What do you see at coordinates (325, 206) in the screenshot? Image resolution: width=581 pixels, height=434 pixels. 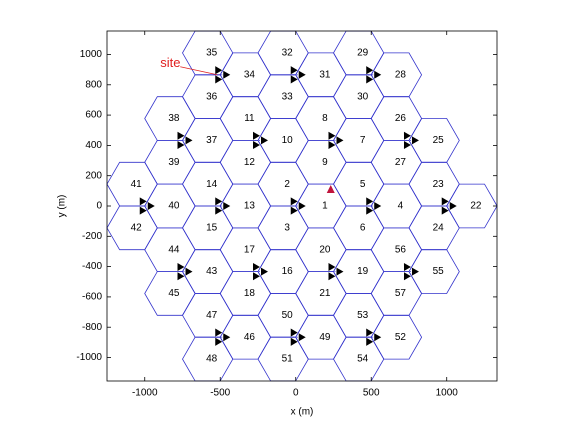 I see `cell-label: 1` at bounding box center [325, 206].